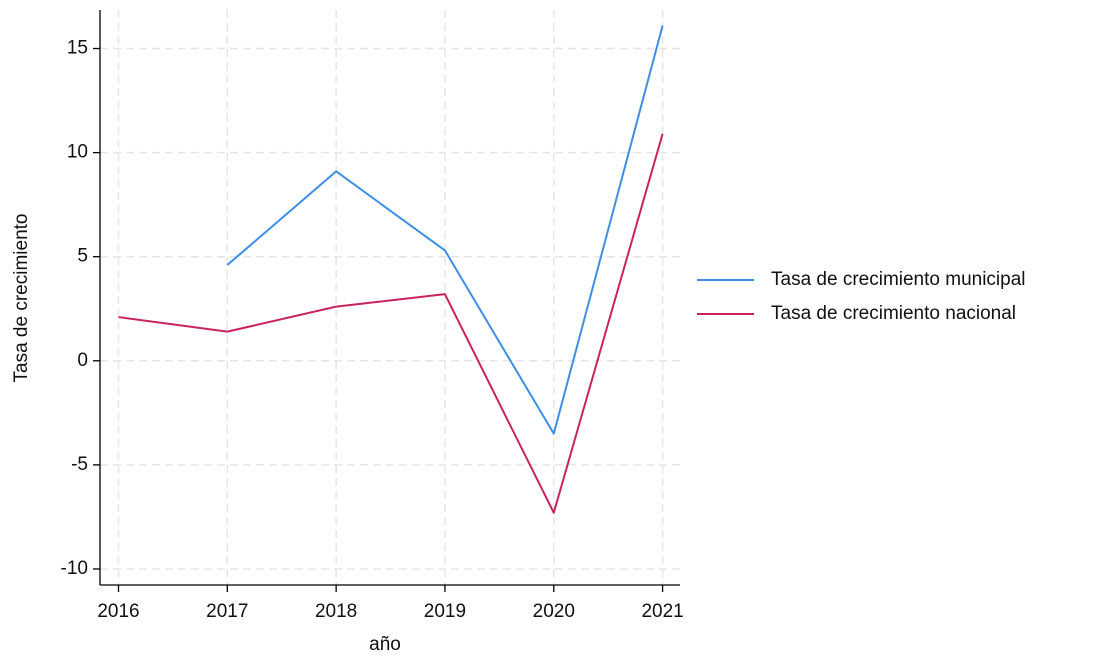  I want to click on x-tick-label: 2021, so click(662, 611).